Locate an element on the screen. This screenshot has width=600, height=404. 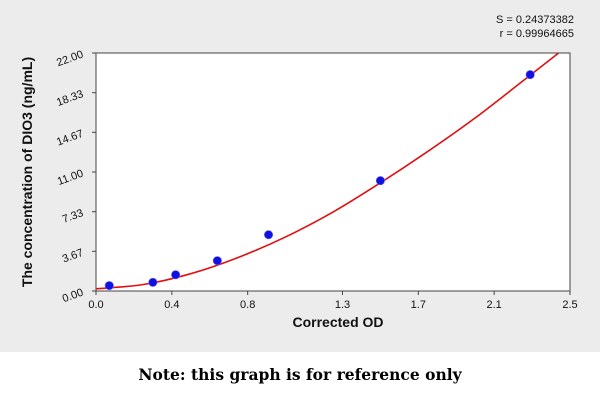
x-tick-label: 0.0 is located at coordinates (95, 305).